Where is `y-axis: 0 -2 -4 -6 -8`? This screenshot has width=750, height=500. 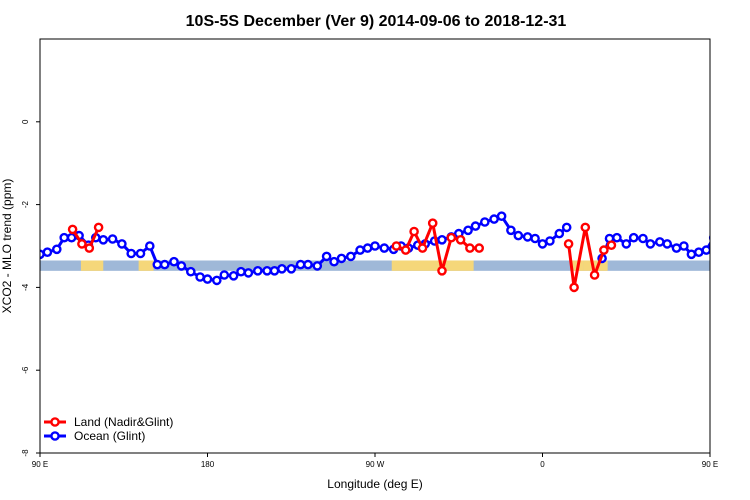
y-axis: 0 -2 -4 -6 -8 is located at coordinates (30, 288).